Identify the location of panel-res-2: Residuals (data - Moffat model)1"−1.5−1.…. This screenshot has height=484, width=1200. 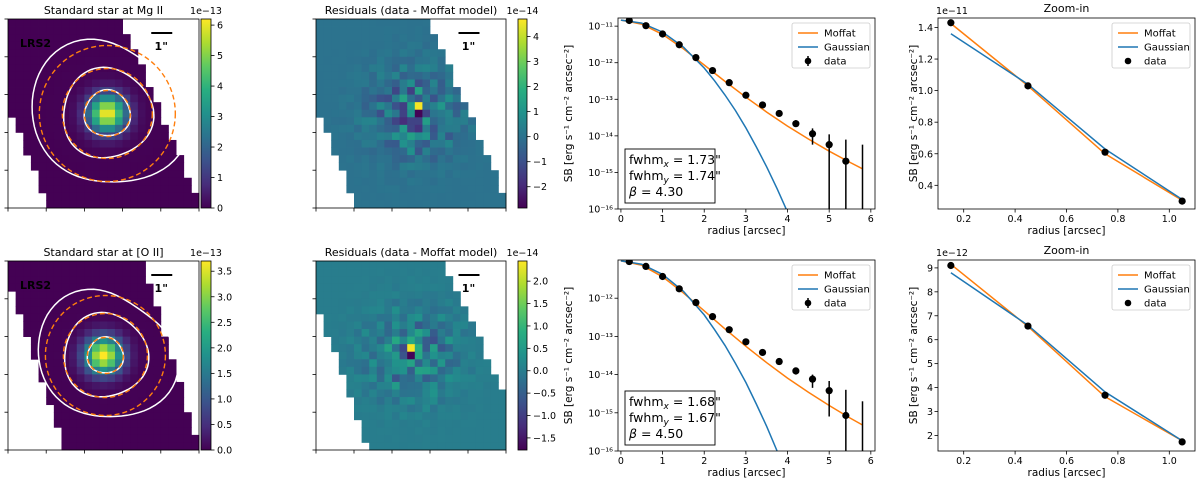
(434, 350).